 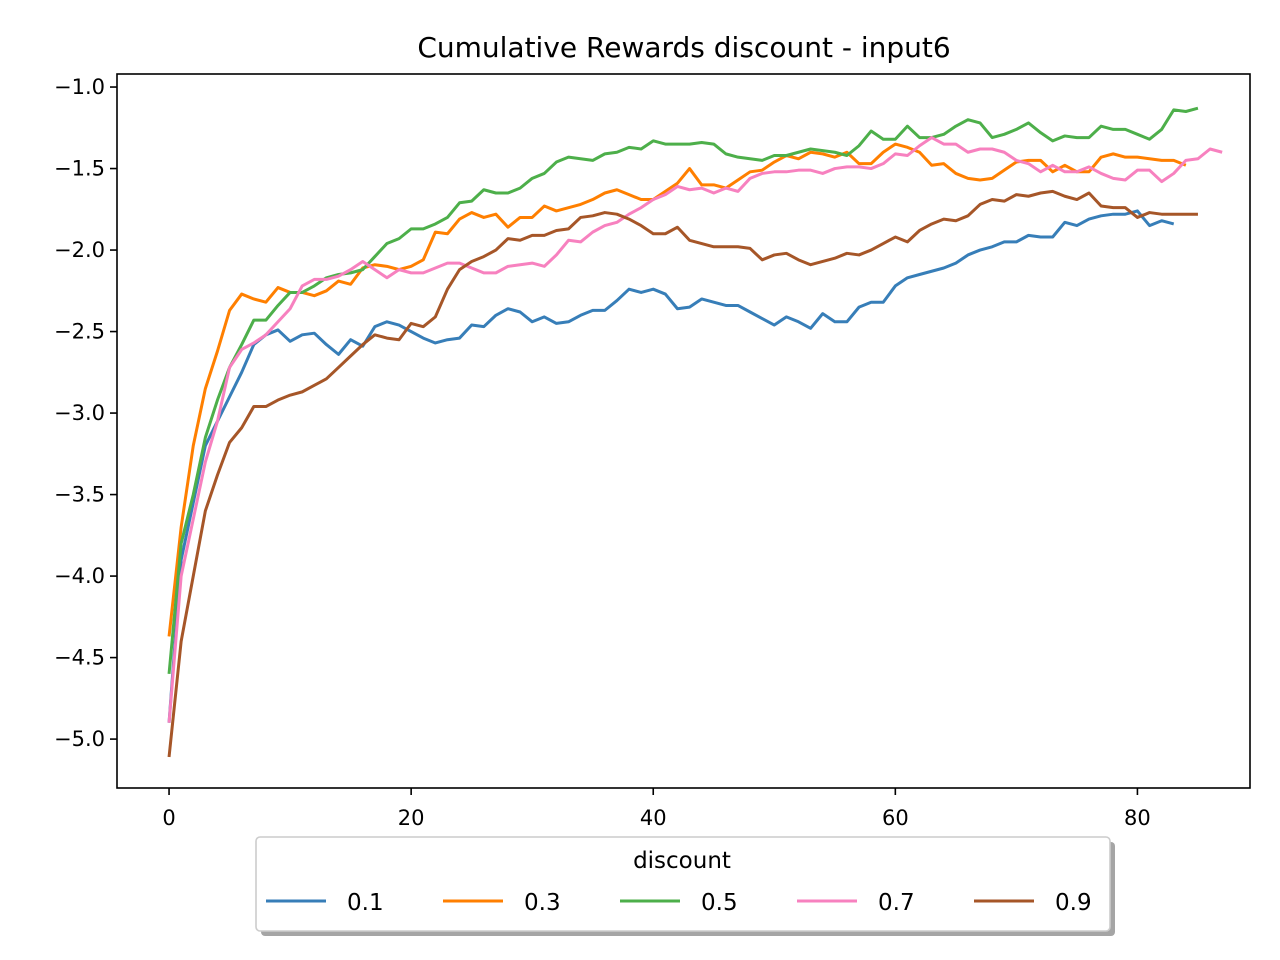 What do you see at coordinates (168, 818) in the screenshot?
I see `x-tick-label: 0` at bounding box center [168, 818].